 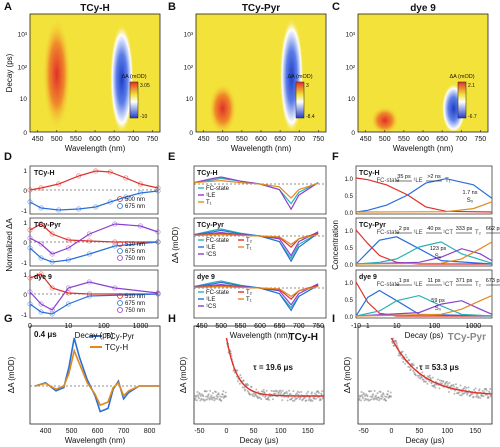 I want to click on y-tick-label: 10³, so click(x=189, y=35).